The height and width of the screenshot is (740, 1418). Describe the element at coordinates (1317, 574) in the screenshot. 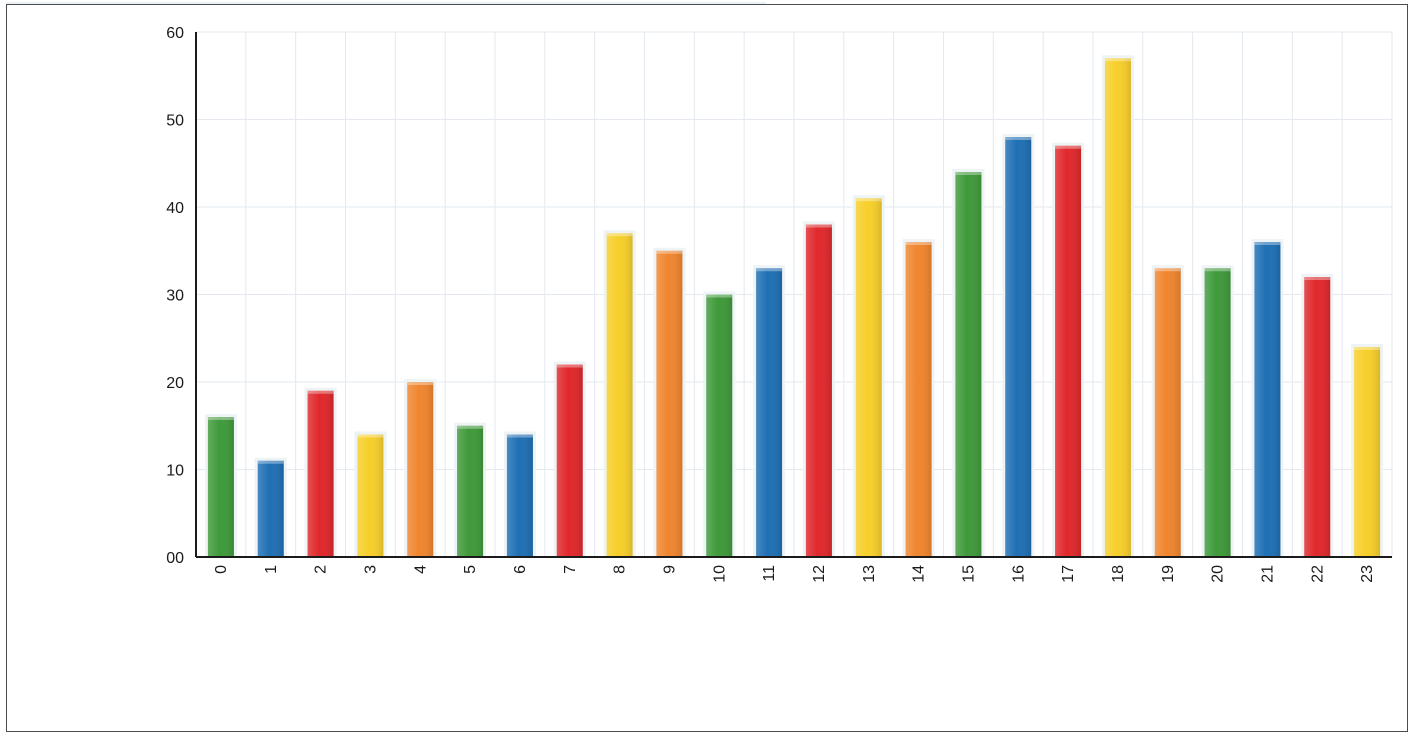

I see `x-tick-label: 22` at that location.